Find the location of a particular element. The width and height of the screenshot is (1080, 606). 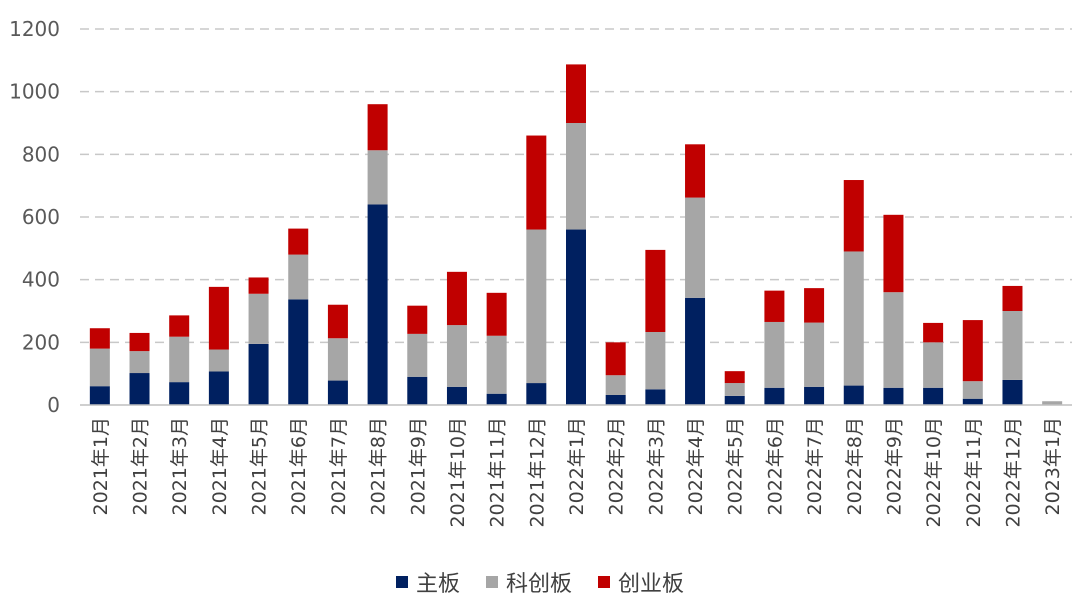

x-tick-label: 2022年11月 is located at coordinates (974, 472).